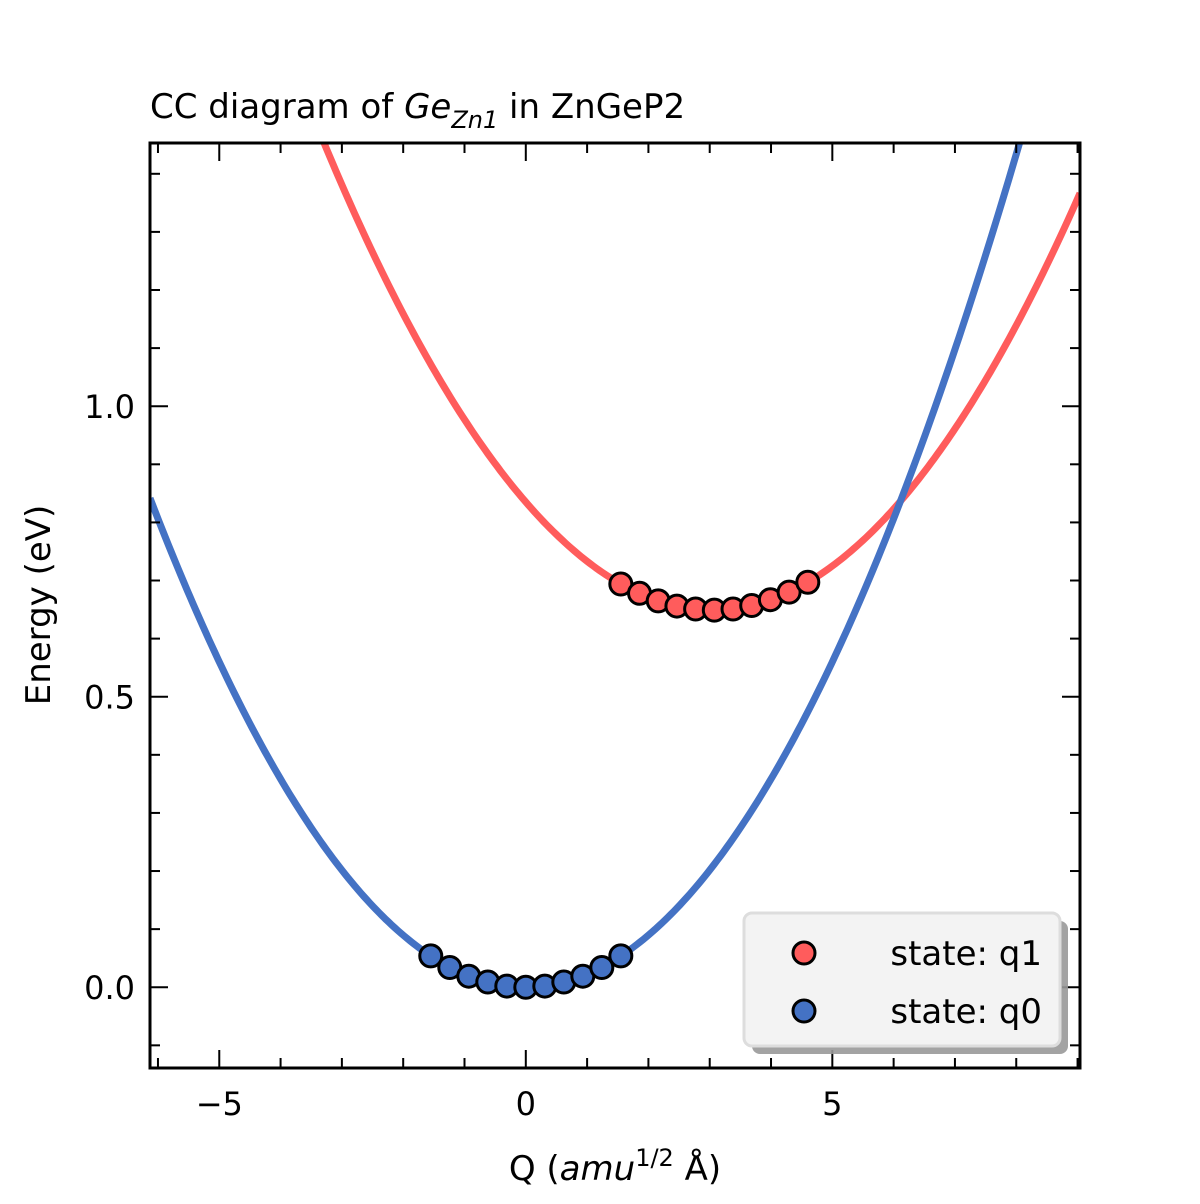  I want to click on y-tick-label: 0.0, so click(109, 988).